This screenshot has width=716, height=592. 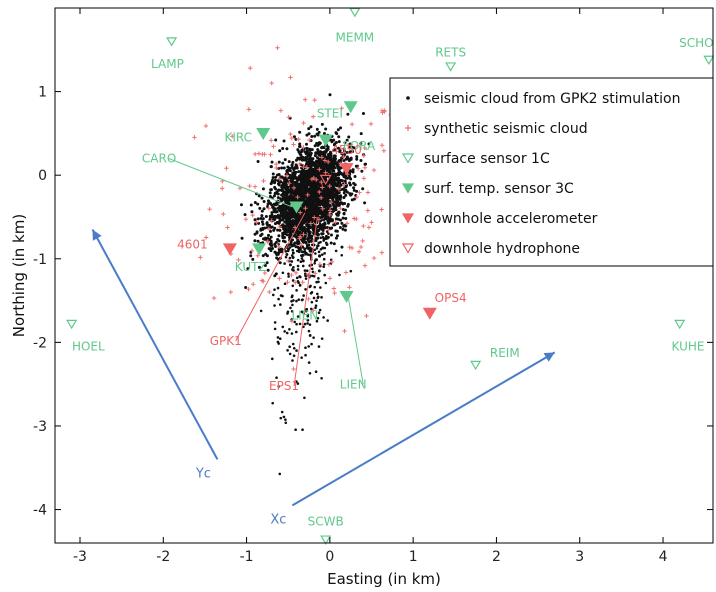 I want to click on legend-label: downhole accelerometer, so click(x=511, y=219).